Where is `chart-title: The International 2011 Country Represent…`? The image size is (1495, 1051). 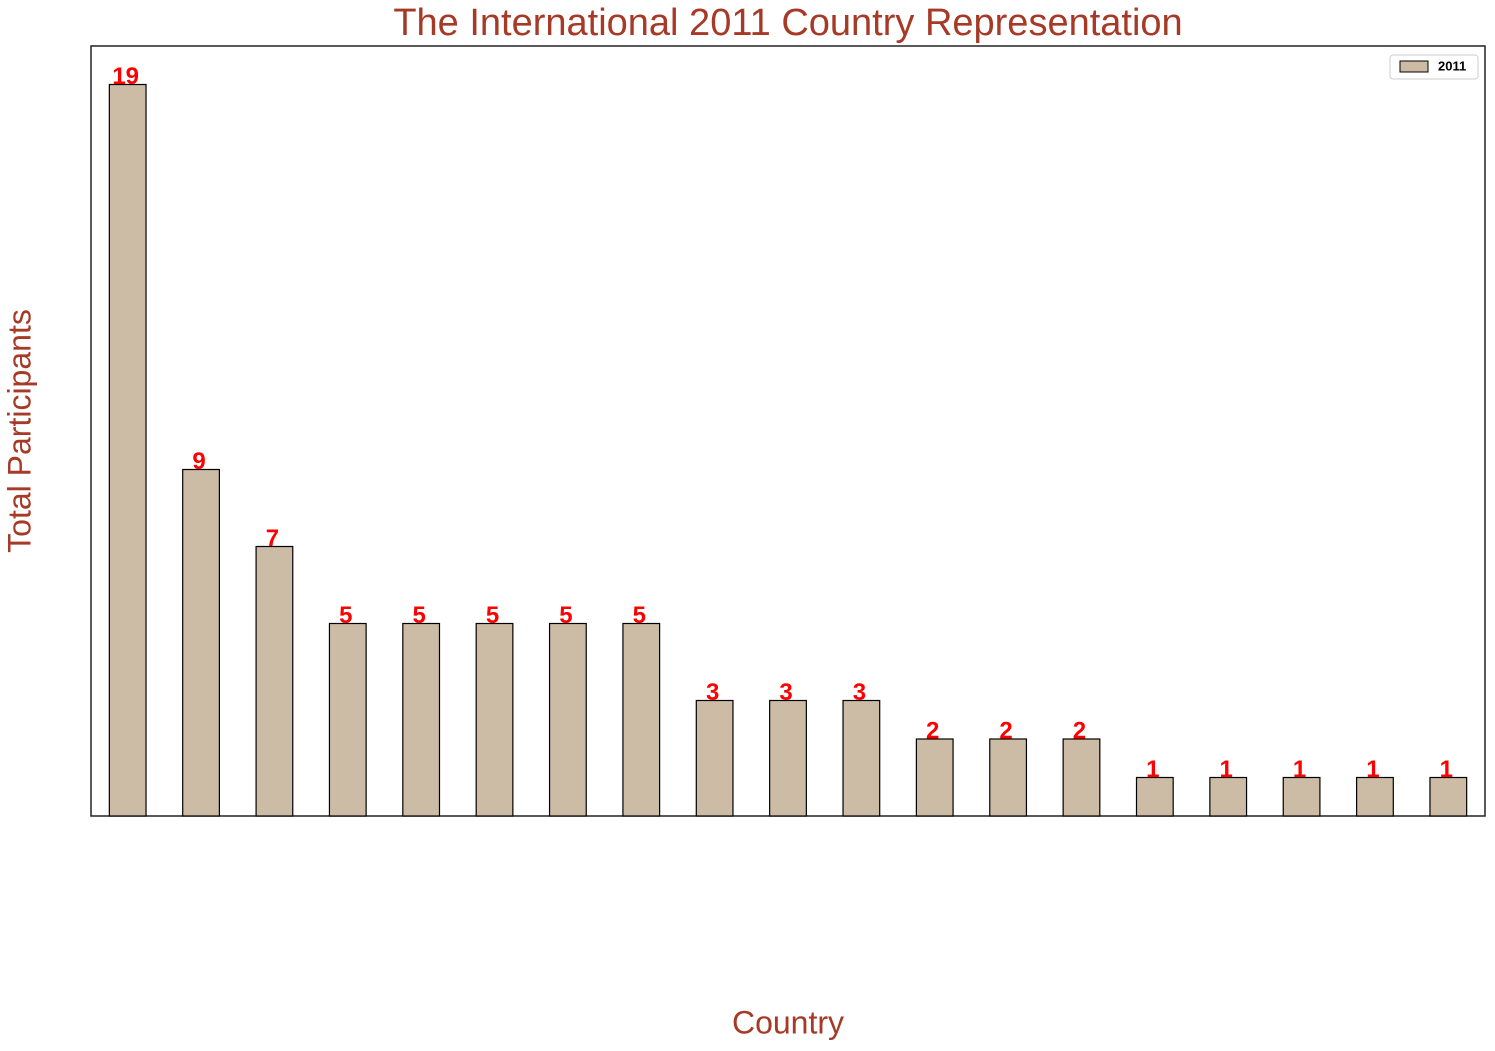
chart-title: The International 2011 Country Represent… is located at coordinates (787, 23).